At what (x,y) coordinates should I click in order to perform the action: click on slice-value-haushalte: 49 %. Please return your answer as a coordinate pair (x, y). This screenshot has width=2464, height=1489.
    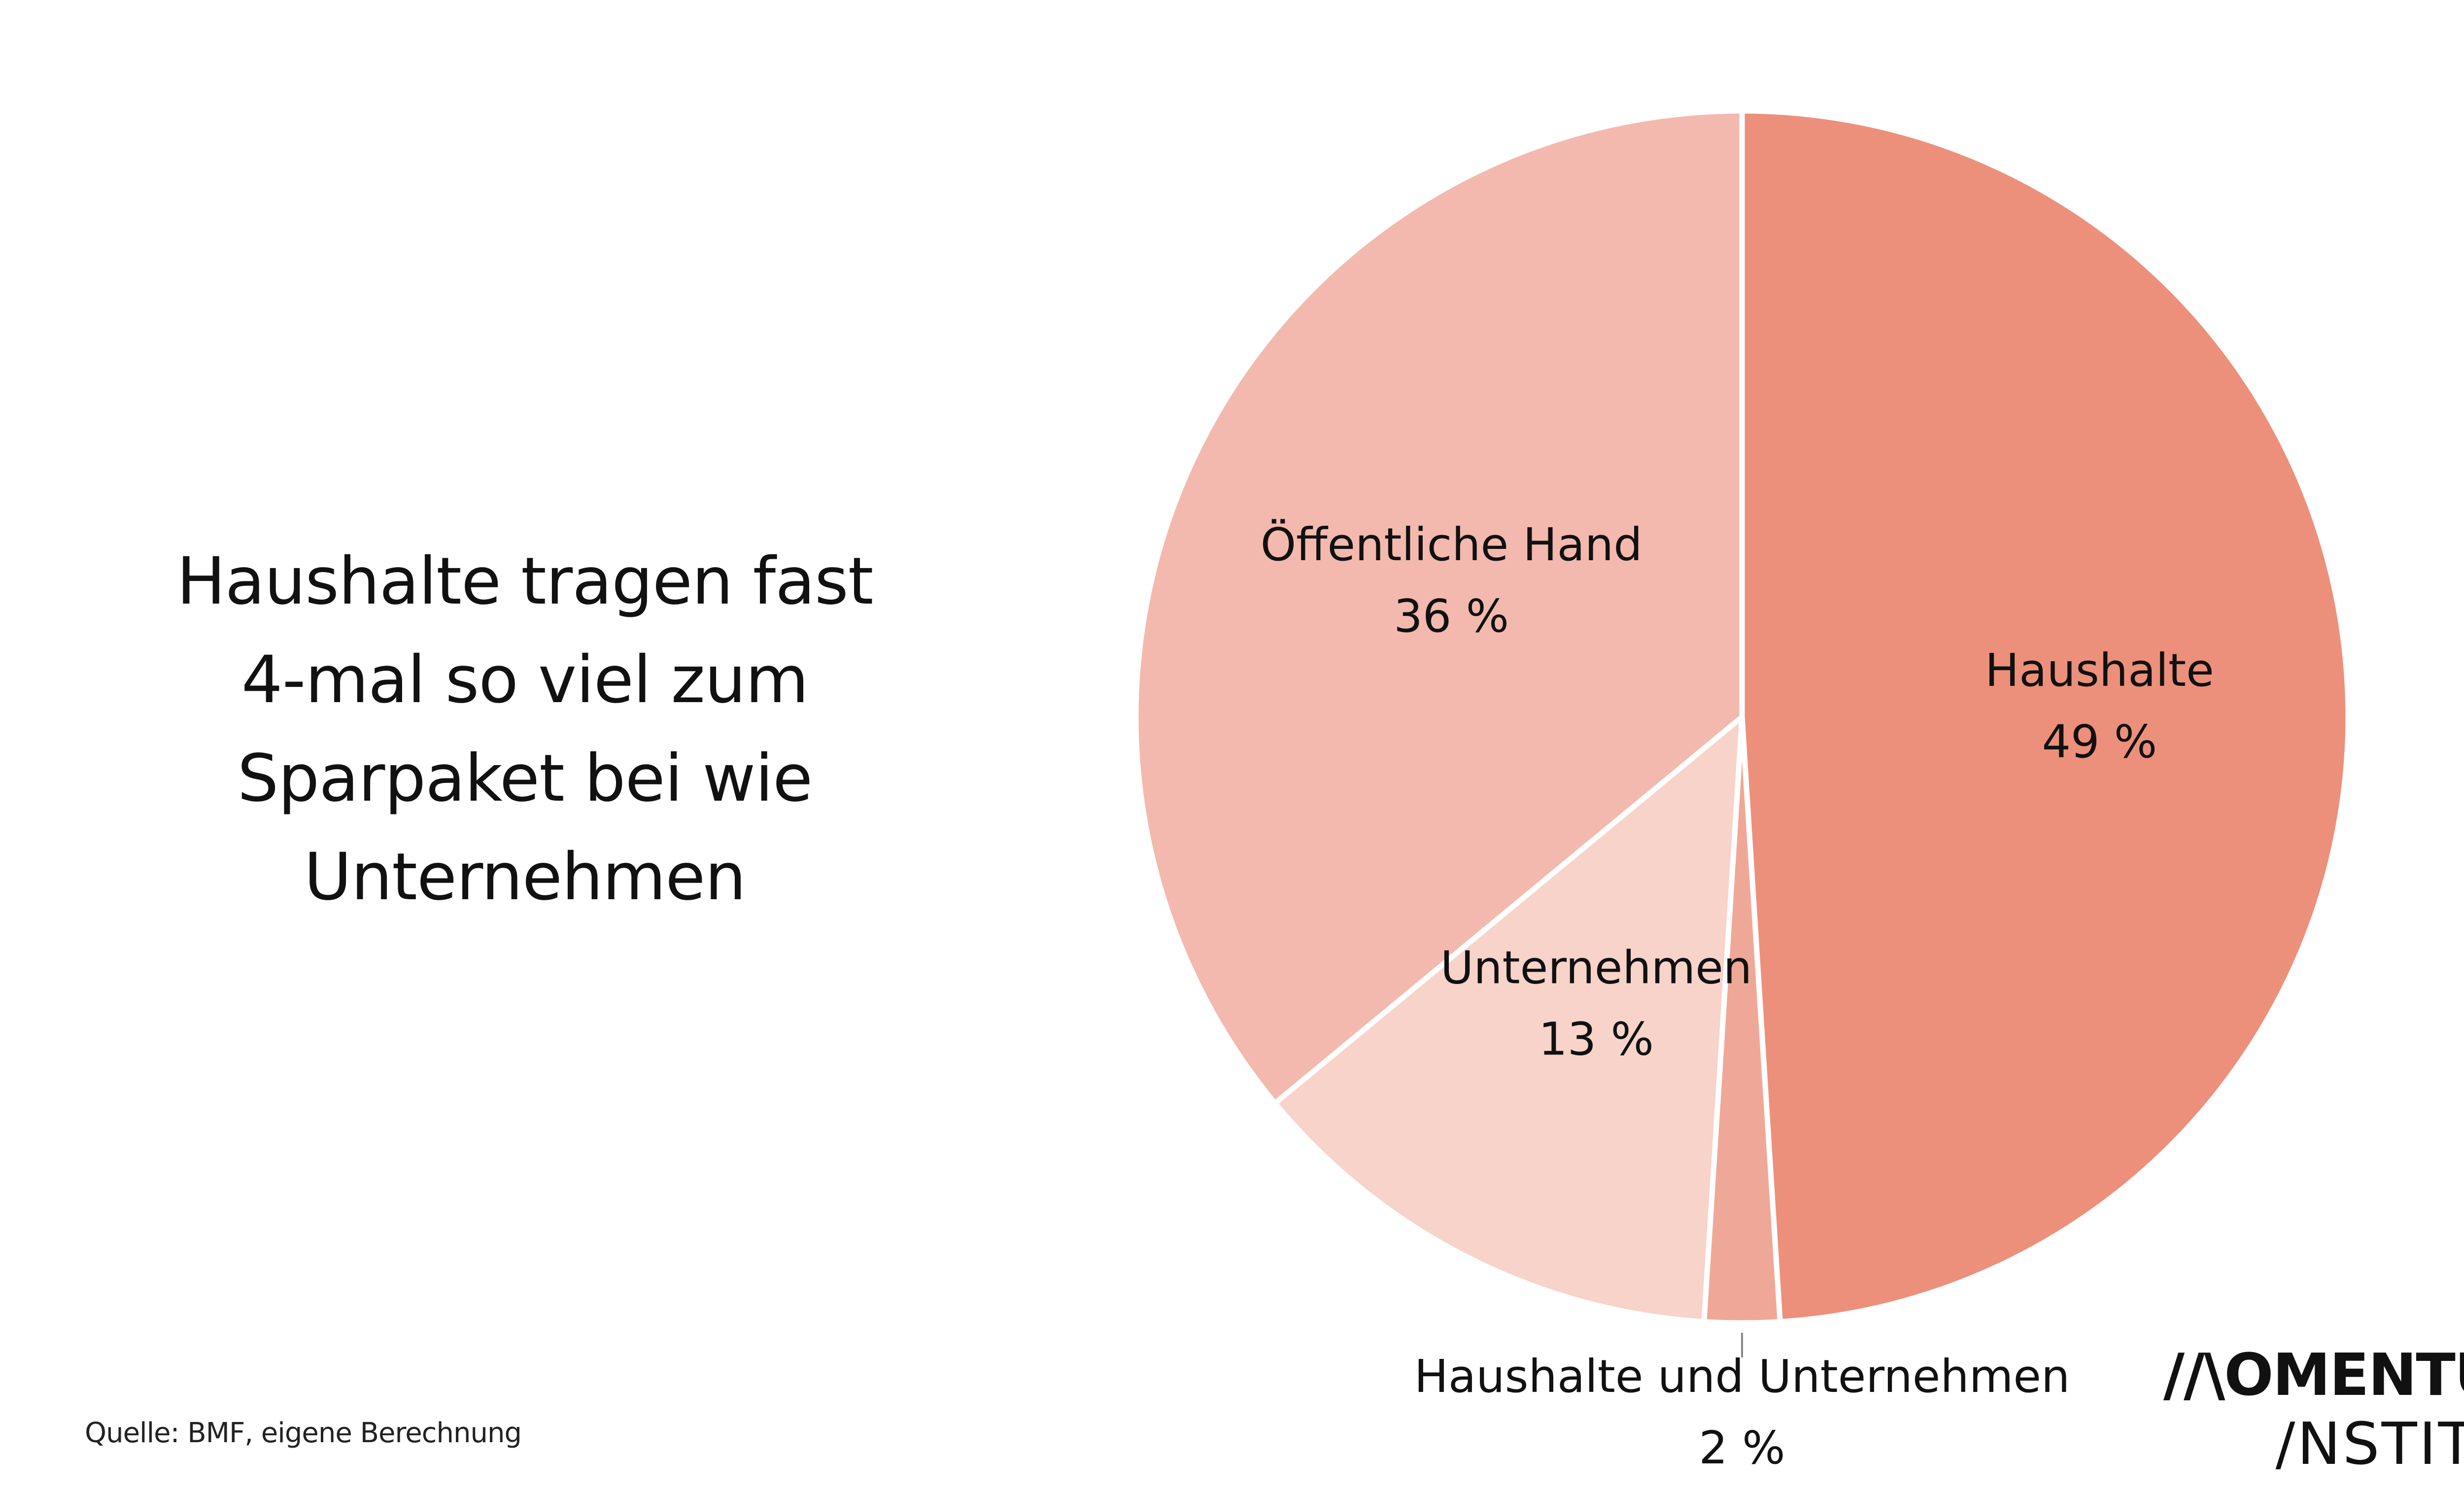
    Looking at the image, I should click on (2099, 741).